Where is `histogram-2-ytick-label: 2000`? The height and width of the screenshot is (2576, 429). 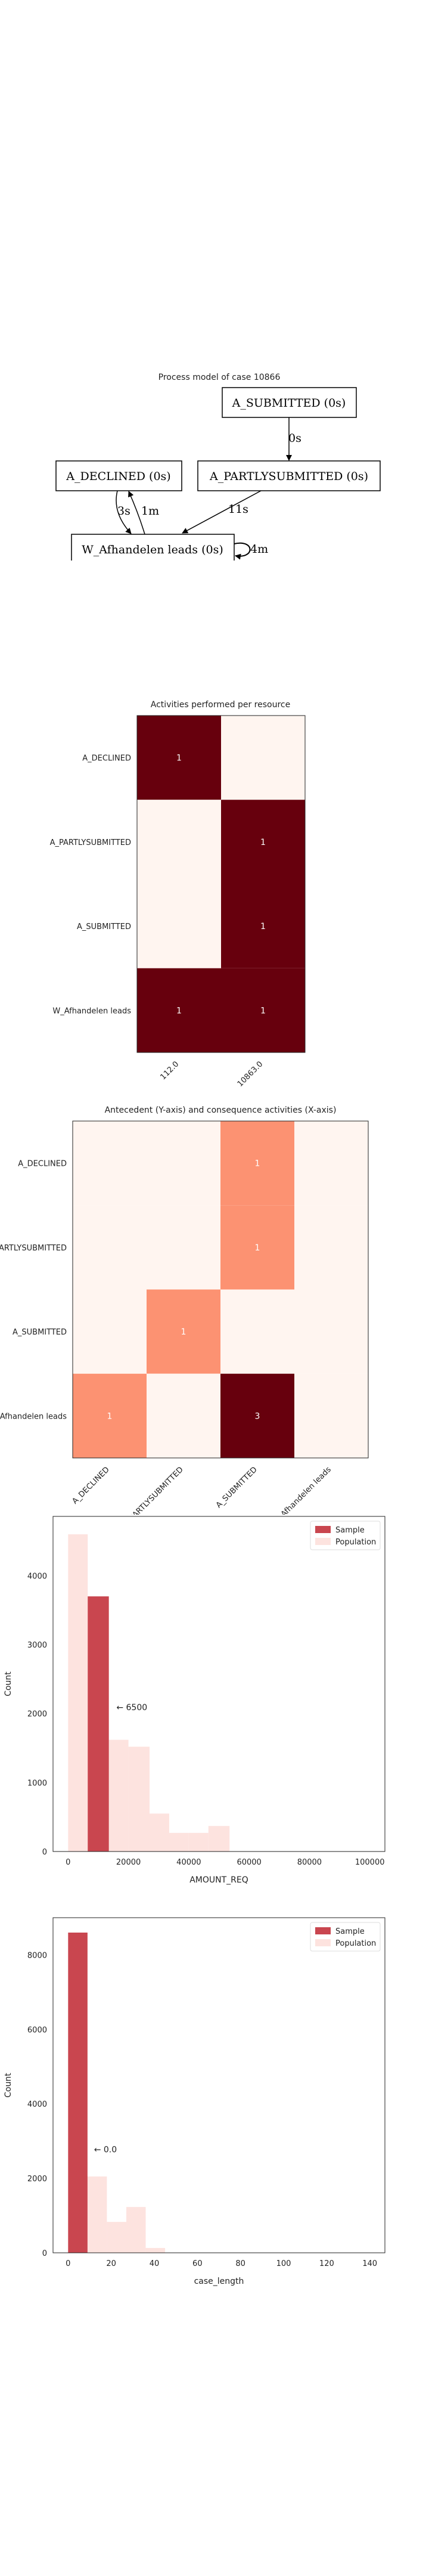
histogram-2-ytick-label: 2000 is located at coordinates (37, 2179).